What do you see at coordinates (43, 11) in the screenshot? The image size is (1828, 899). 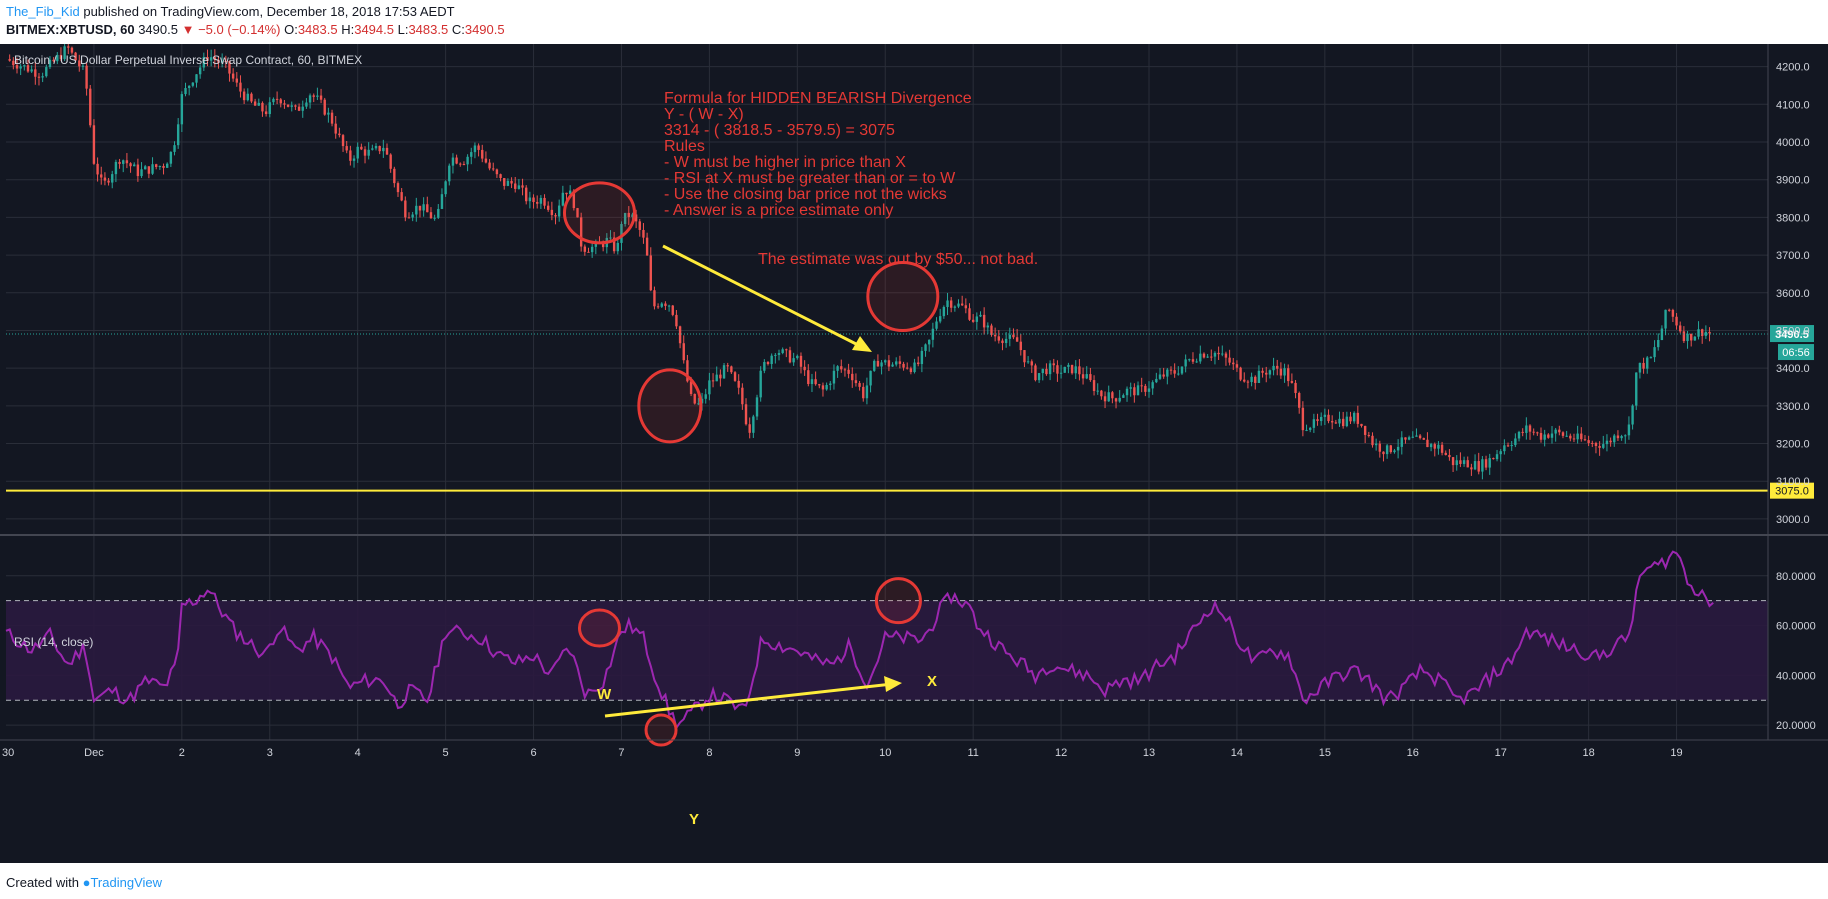 I see `author-link: The_Fib_Kid` at bounding box center [43, 11].